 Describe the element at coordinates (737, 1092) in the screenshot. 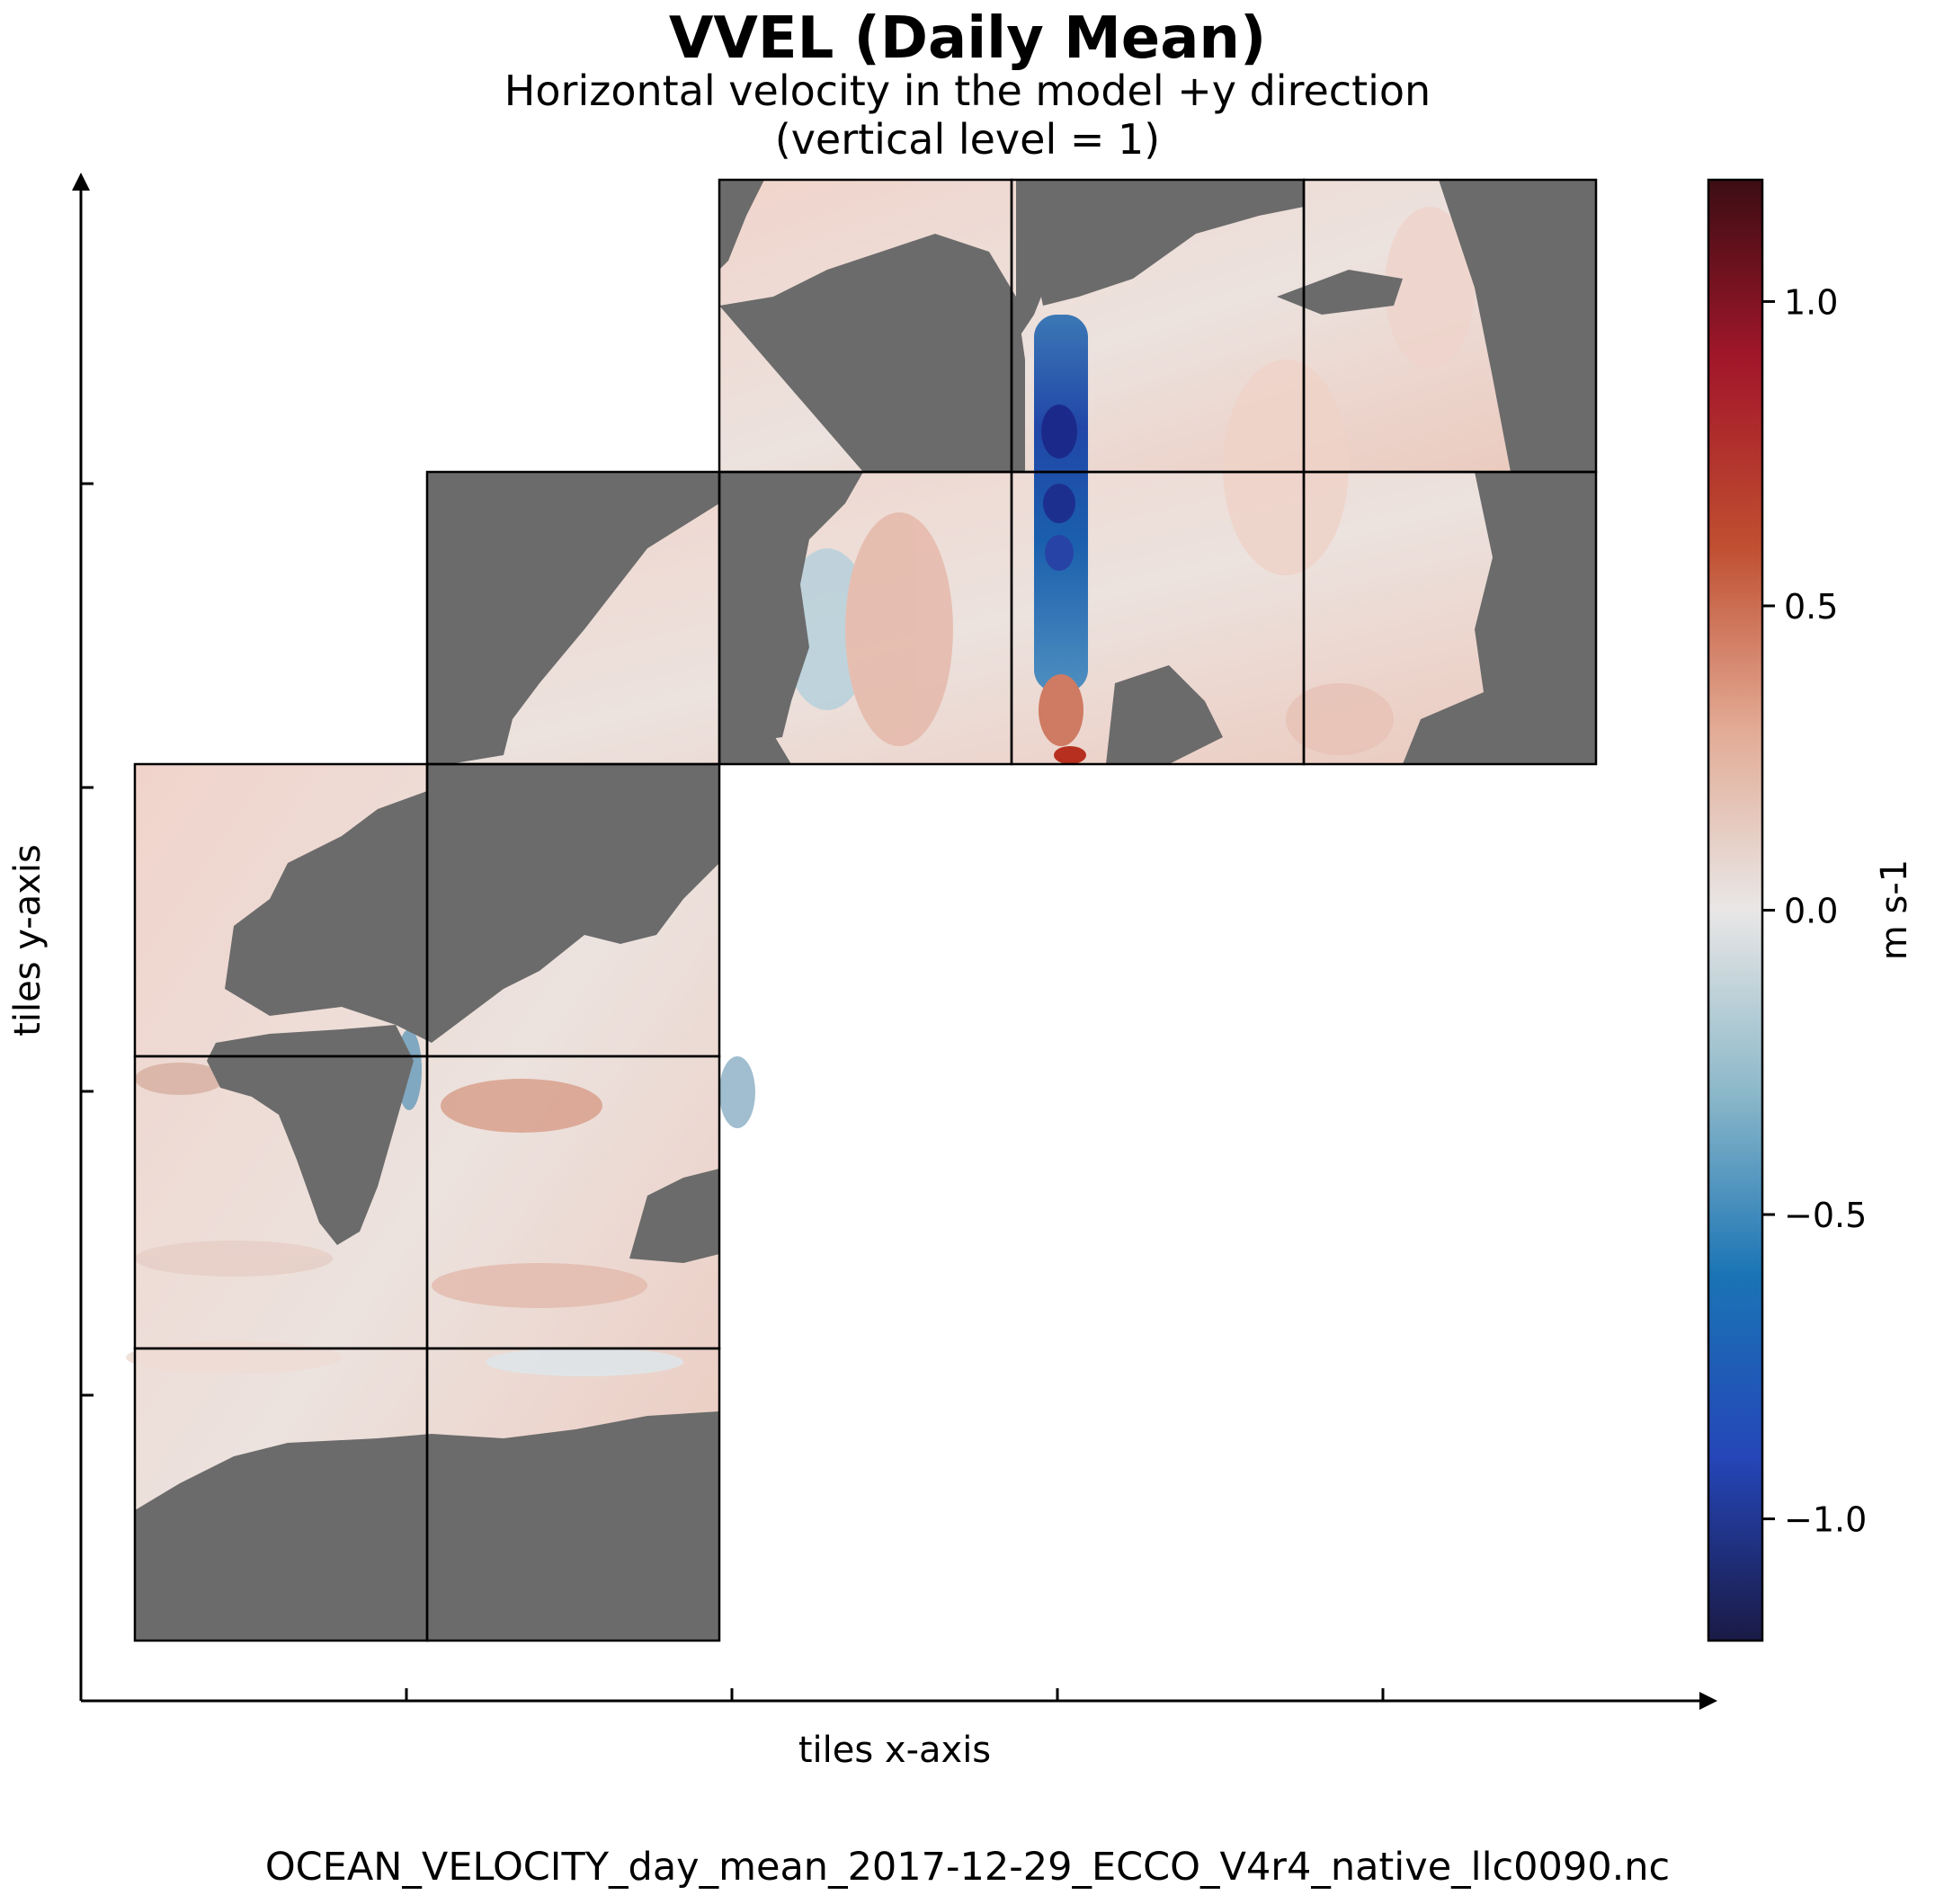

I see `current-band-indonesia` at that location.